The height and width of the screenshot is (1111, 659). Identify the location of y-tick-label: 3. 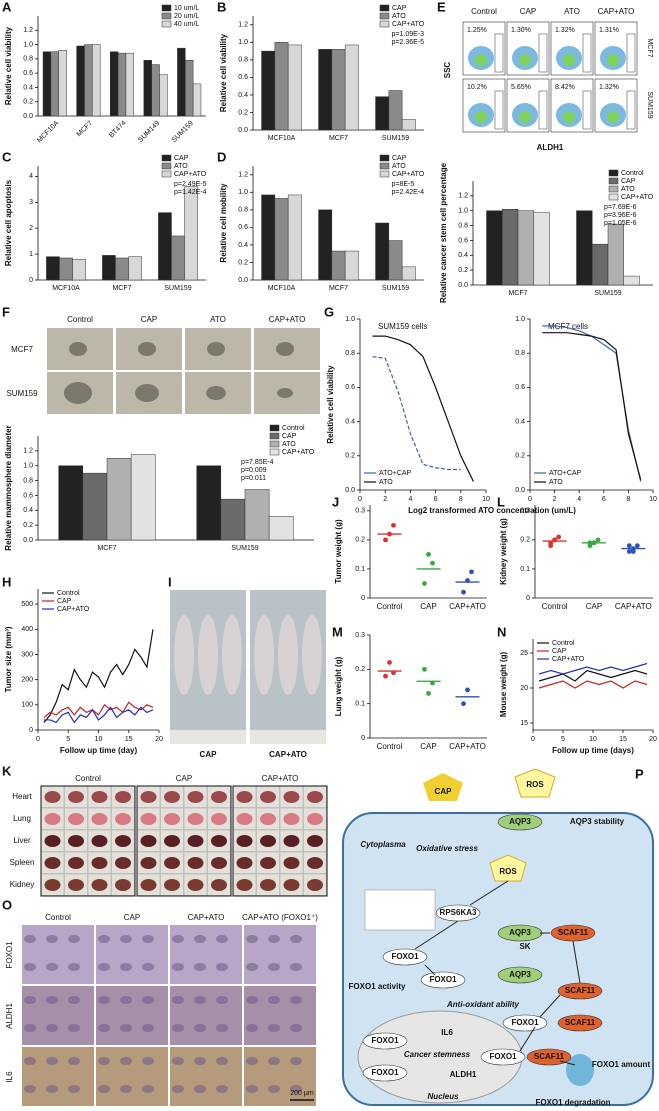
(31, 202).